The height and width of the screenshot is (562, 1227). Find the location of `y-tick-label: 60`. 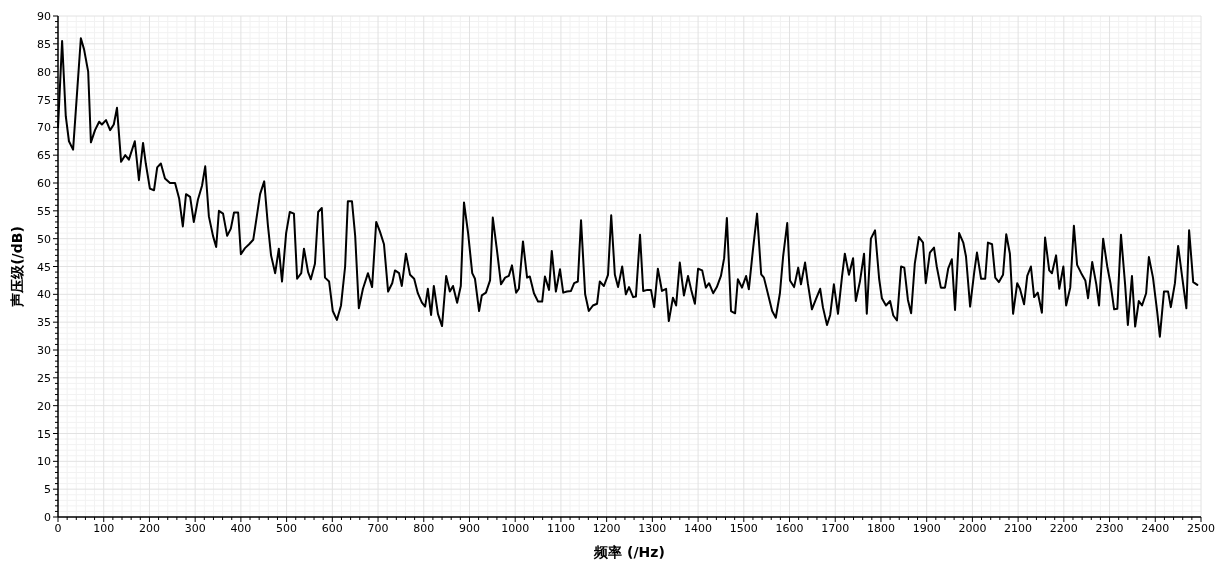

y-tick-label: 60 is located at coordinates (44, 183).